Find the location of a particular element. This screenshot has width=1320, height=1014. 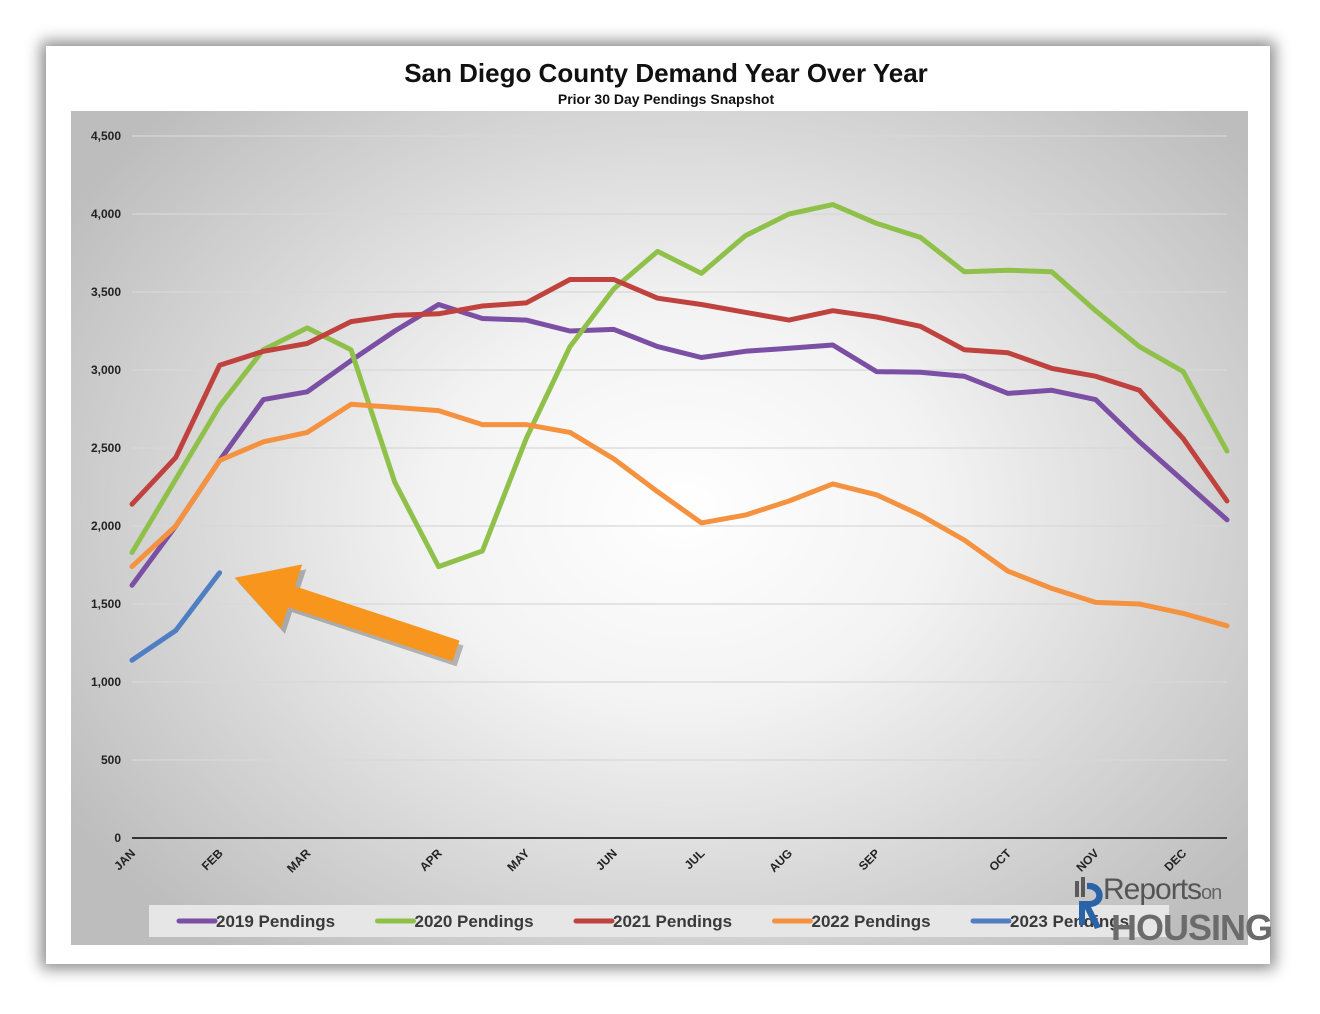

annotation-arrow is located at coordinates (349, 615).